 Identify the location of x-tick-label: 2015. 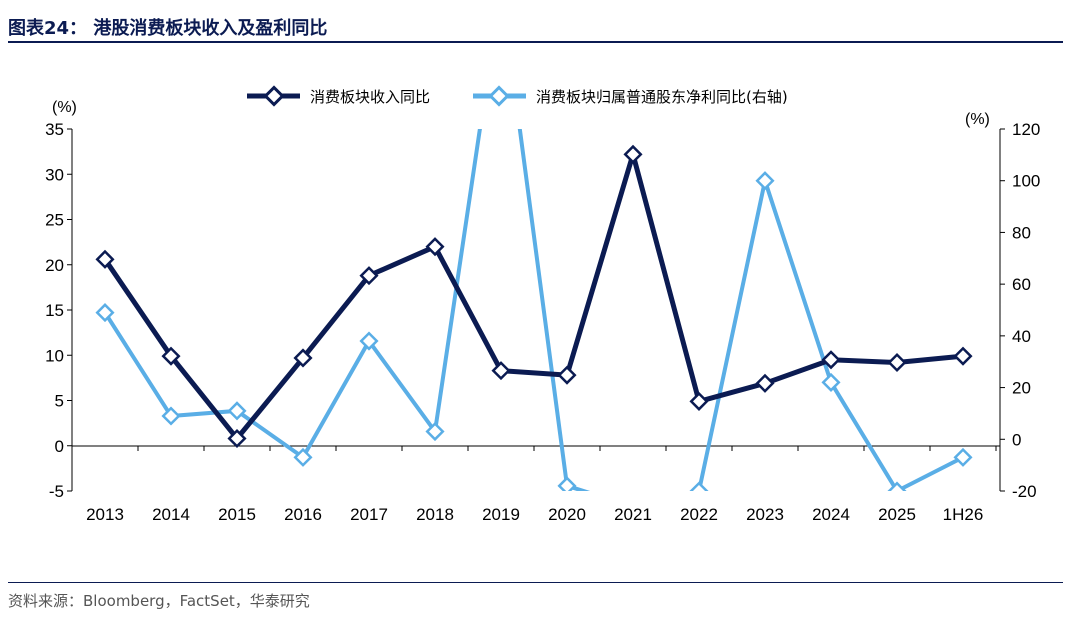
(237, 514).